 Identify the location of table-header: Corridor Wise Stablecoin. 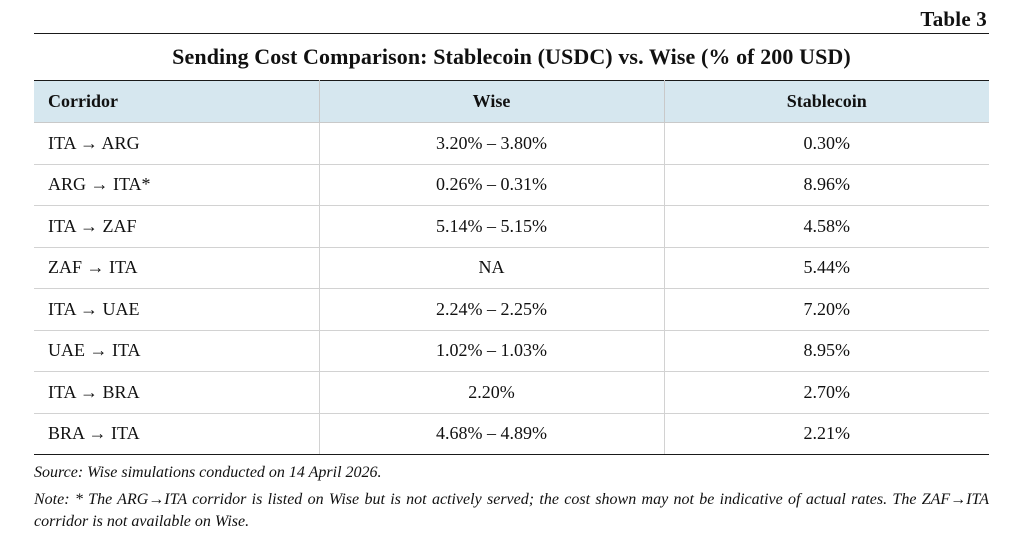
(511, 101).